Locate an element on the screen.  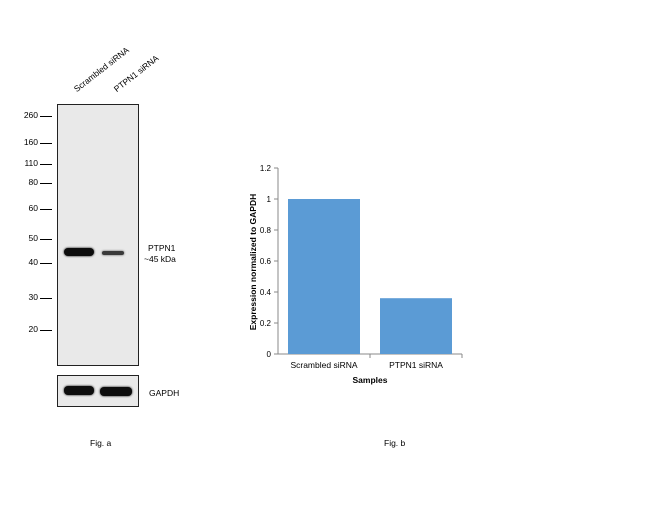
band-gapdh-scrambled is located at coordinates (79, 390).